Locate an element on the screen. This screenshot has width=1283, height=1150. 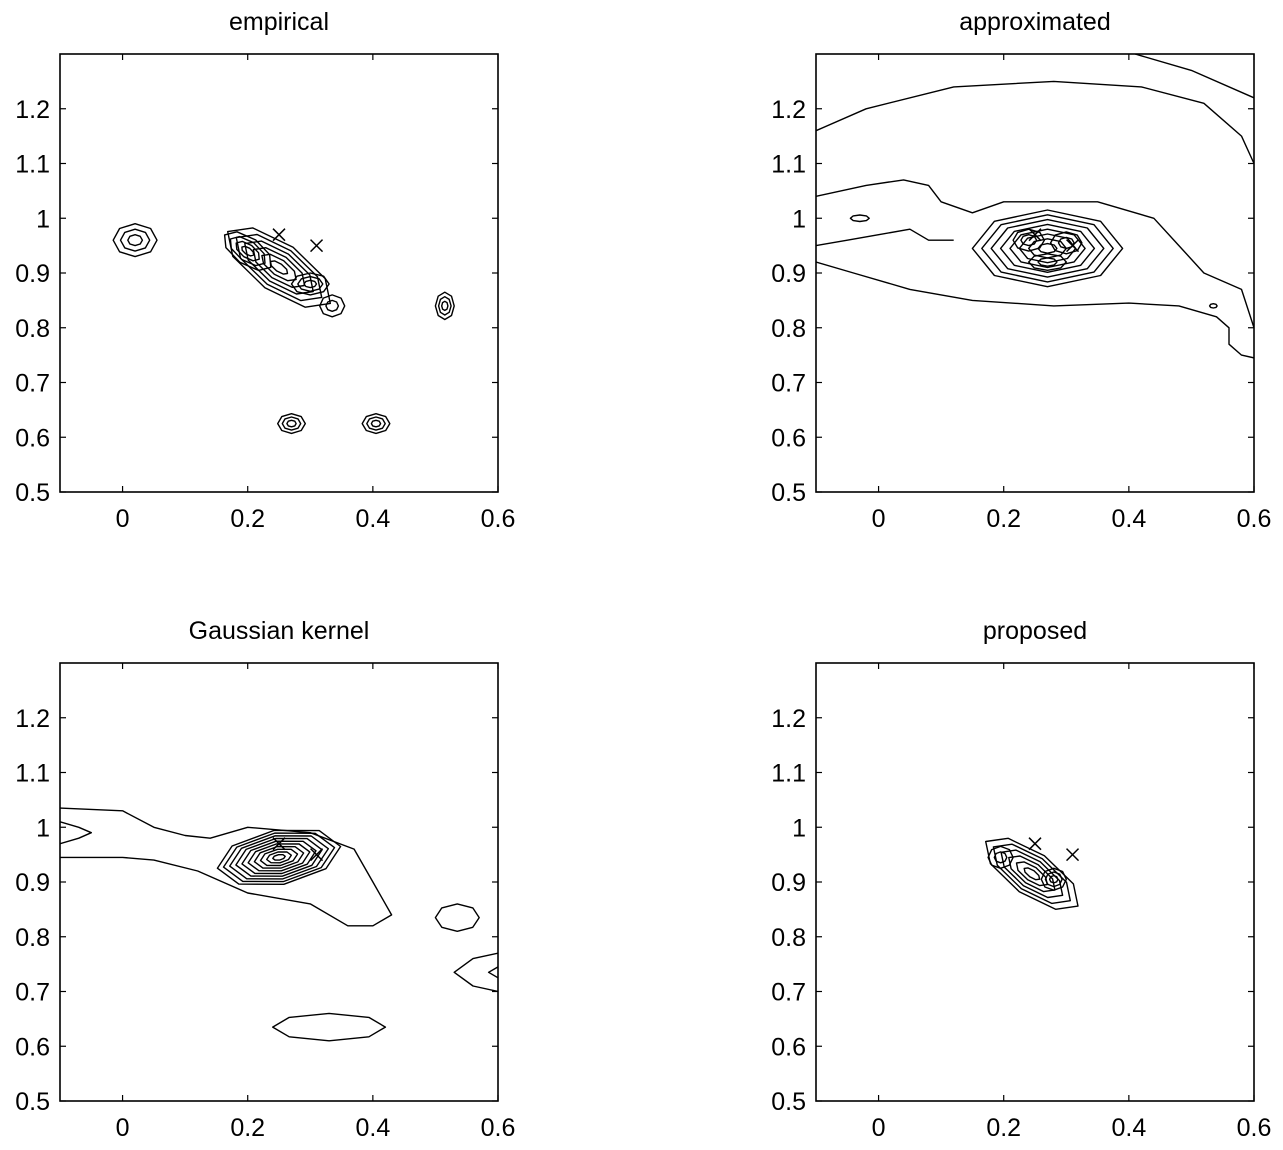
chart-title: approximated is located at coordinates (1034, 22).